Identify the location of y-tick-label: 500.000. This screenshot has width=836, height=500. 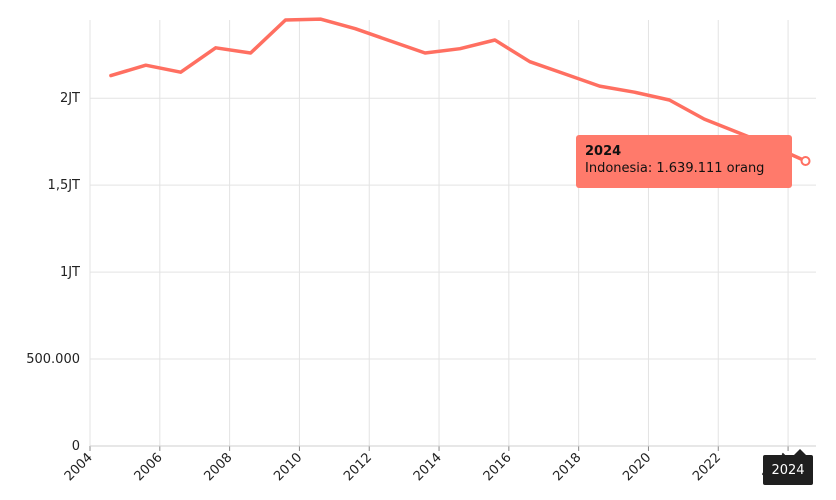
(53, 359).